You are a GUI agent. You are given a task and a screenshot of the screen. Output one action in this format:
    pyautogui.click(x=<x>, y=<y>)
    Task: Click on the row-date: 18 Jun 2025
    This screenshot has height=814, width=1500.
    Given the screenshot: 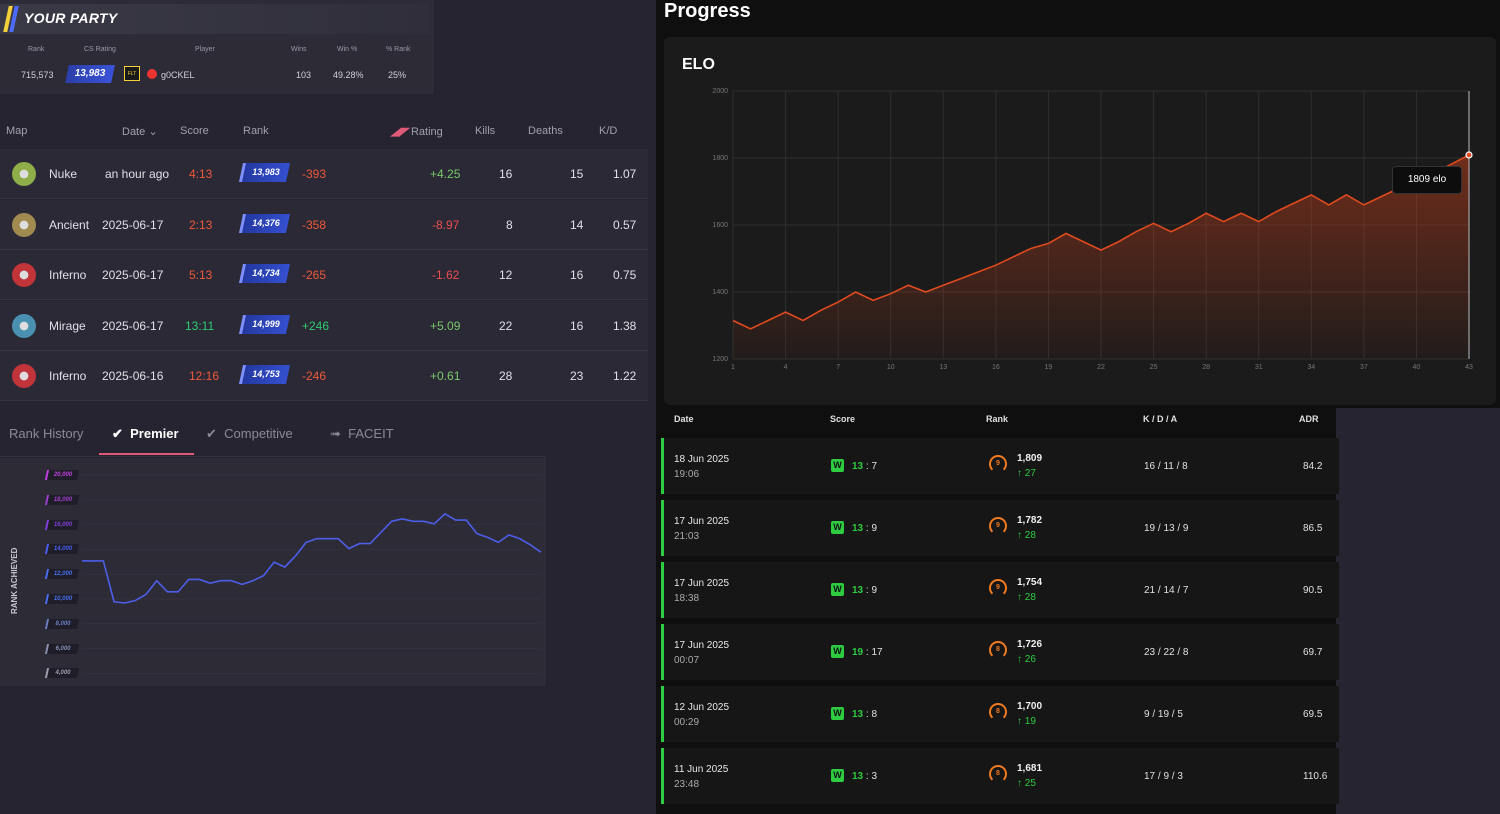 What is the action you would take?
    pyautogui.click(x=702, y=459)
    